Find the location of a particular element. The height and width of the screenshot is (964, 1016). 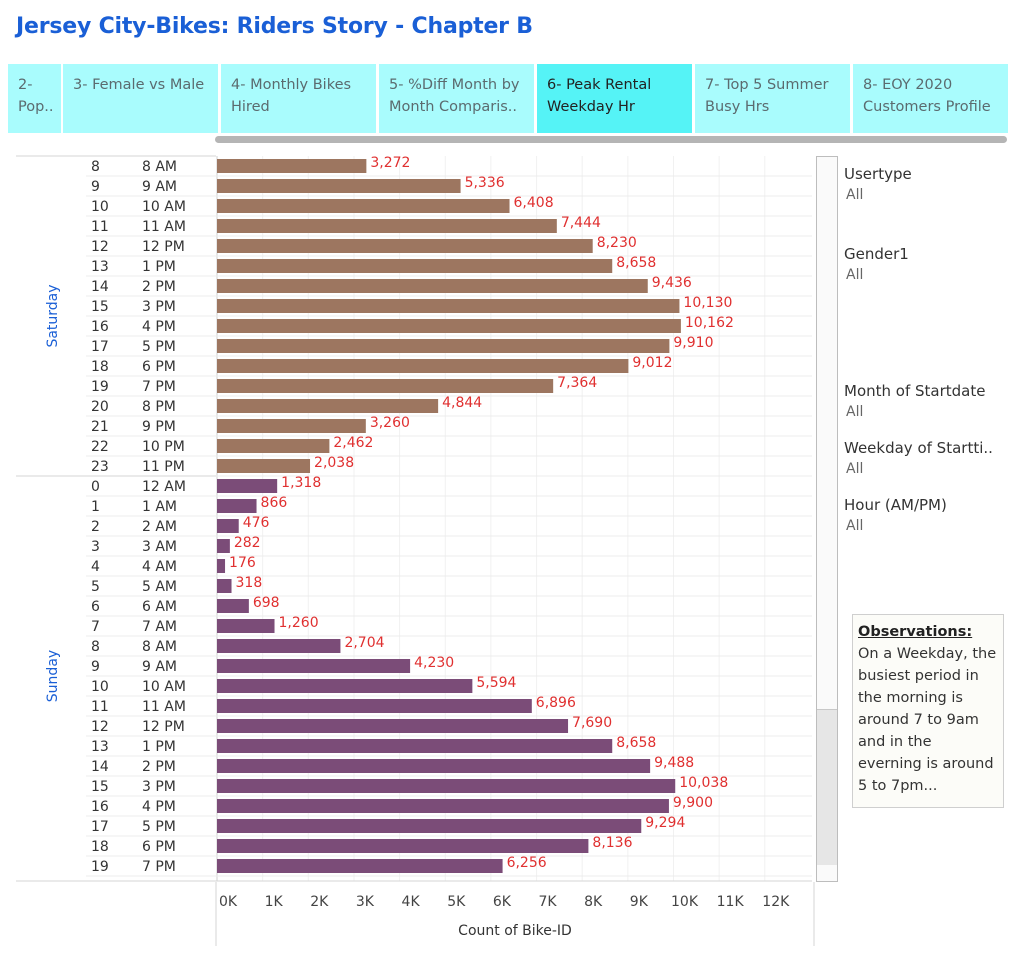

observations-title: Observations: is located at coordinates (915, 632).